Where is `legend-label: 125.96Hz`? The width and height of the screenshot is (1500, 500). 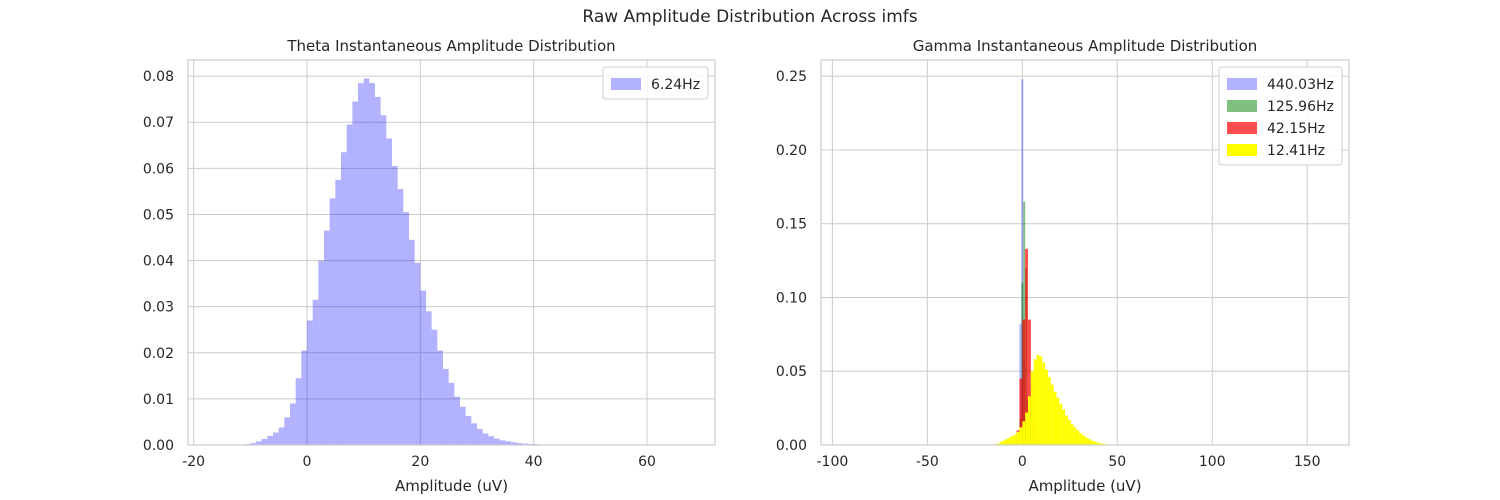 legend-label: 125.96Hz is located at coordinates (1300, 107).